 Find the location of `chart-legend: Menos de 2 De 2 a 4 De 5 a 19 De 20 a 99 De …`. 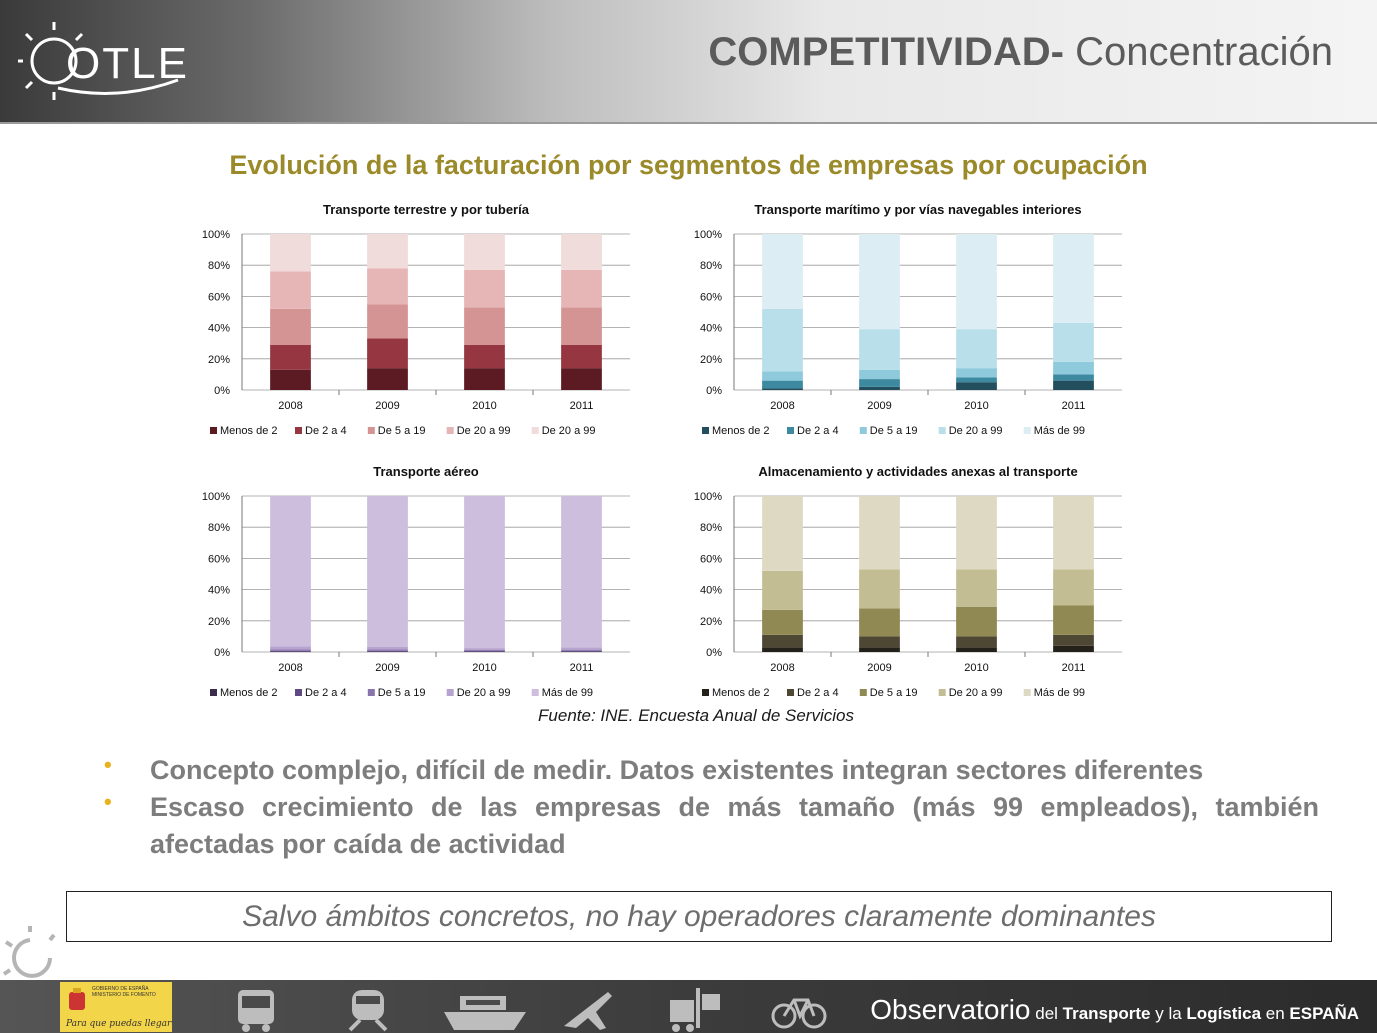

chart-legend: Menos de 2 De 2 a 4 De 5 a 19 De 20 a 99 De … is located at coordinates (403, 431).